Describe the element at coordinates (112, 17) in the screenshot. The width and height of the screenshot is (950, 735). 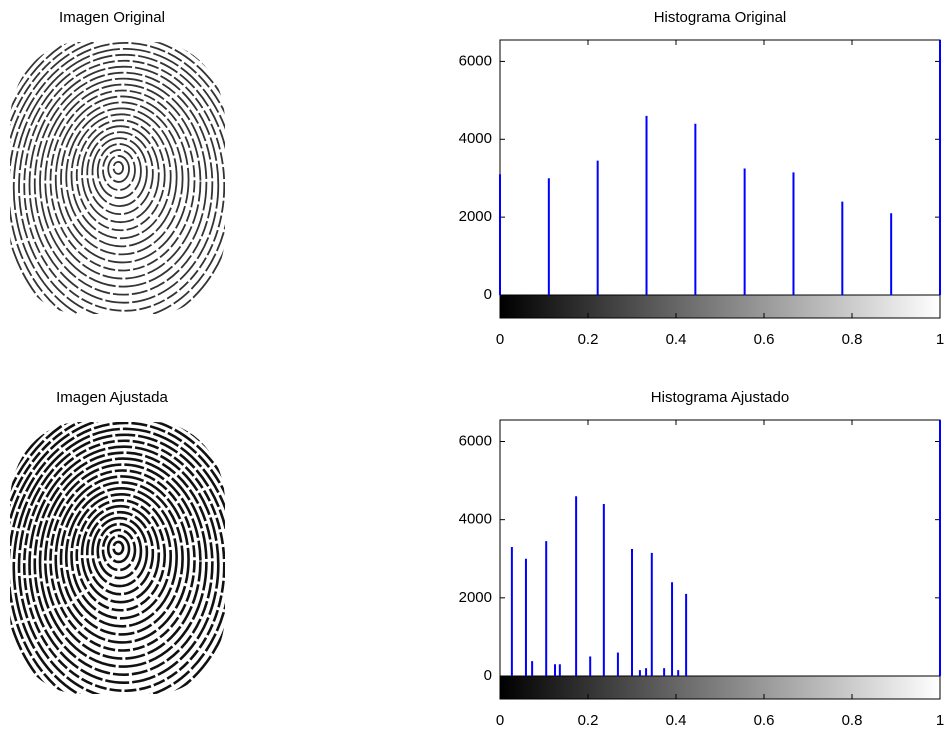
I see `image-title: Imagen Original` at that location.